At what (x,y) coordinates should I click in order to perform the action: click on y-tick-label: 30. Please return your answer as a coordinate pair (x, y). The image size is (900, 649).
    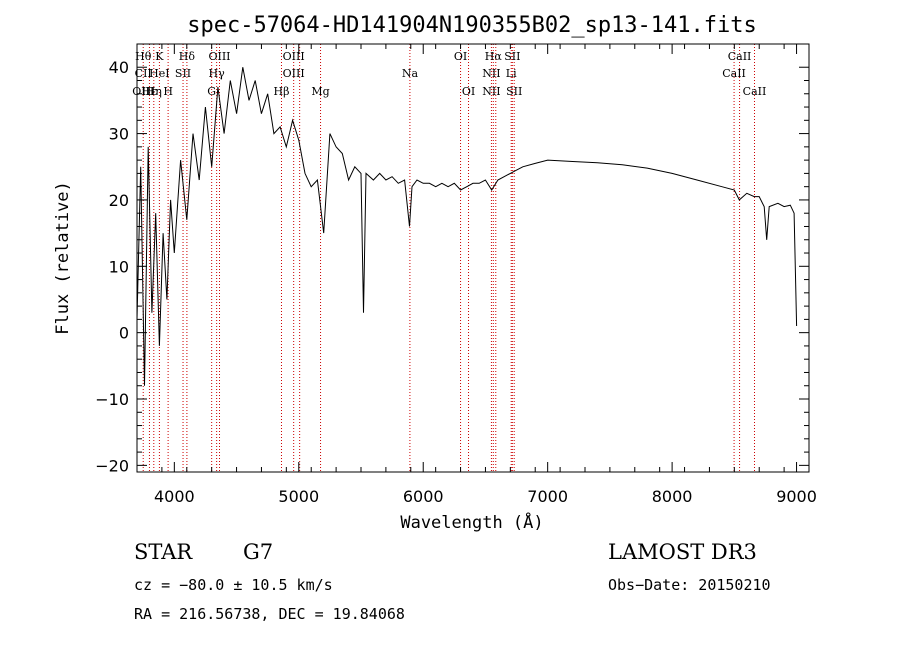
    Looking at the image, I should click on (119, 134).